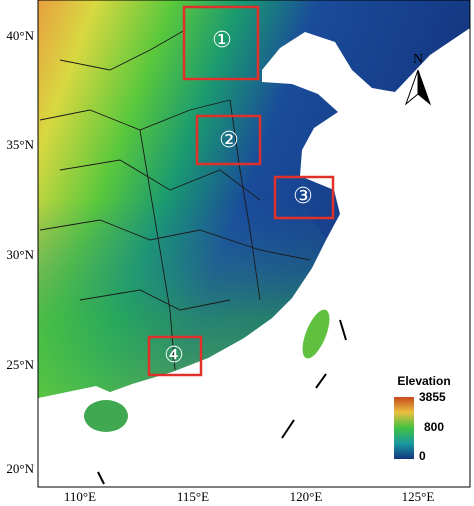 This screenshot has width=474, height=506. I want to click on arrow-right, so click(424, 87).